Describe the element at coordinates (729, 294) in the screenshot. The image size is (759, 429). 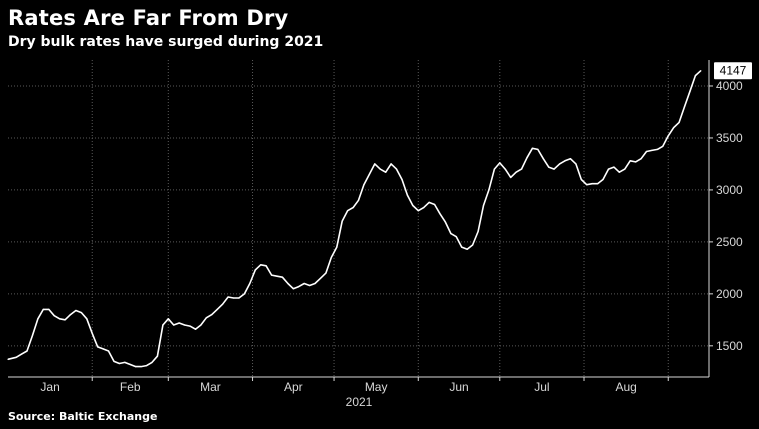
I see `y-tick-label: 2000` at that location.